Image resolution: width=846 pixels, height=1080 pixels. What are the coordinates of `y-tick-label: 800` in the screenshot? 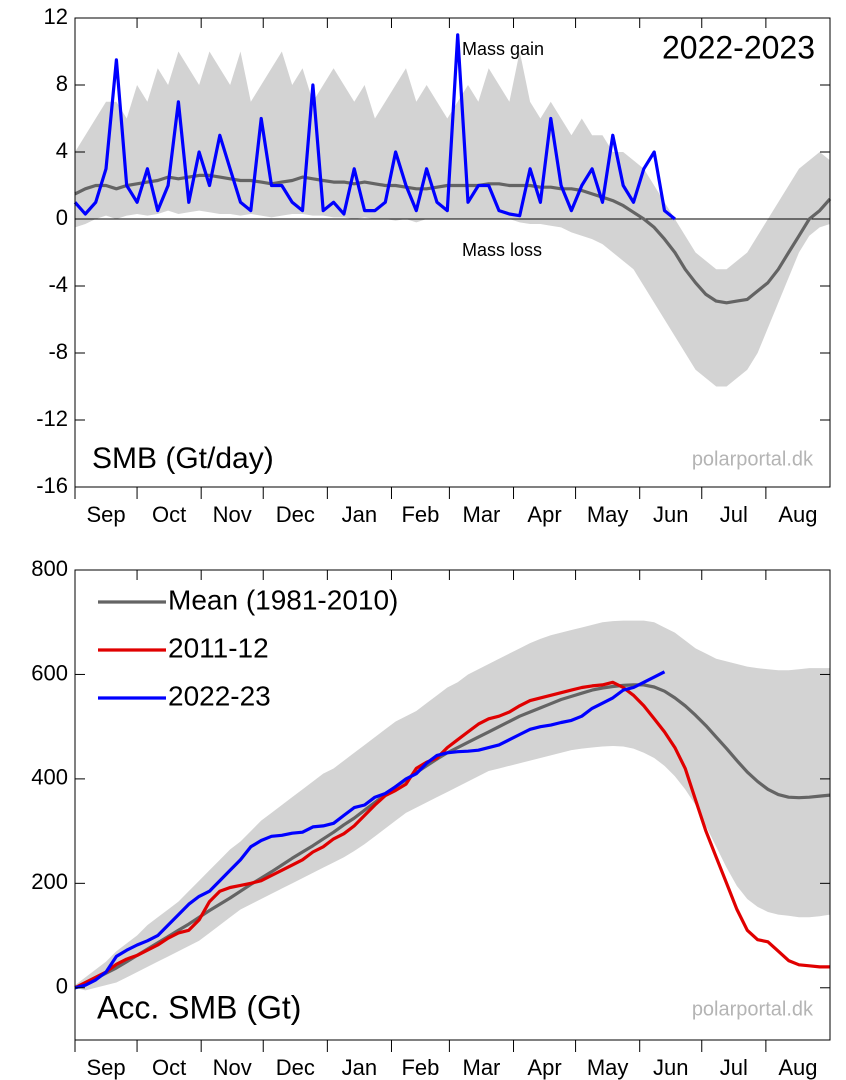 It's located at (49, 568).